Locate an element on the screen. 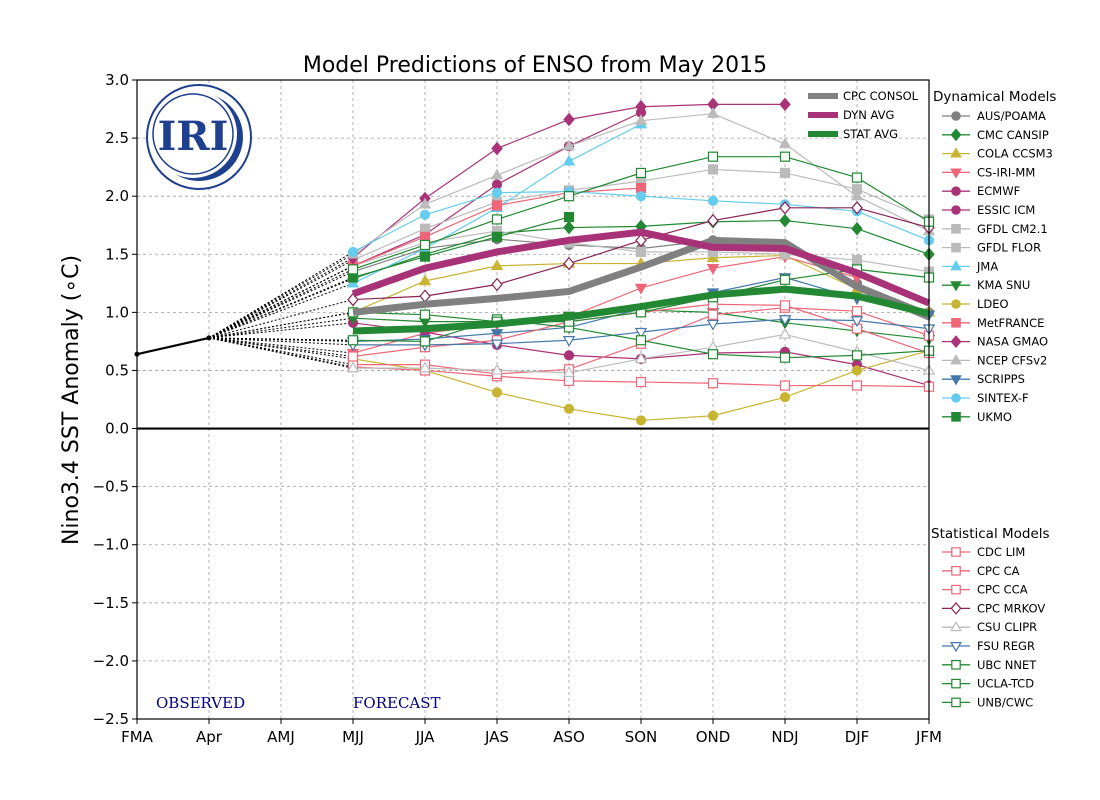  x-tick-label: MJJ is located at coordinates (353, 737).